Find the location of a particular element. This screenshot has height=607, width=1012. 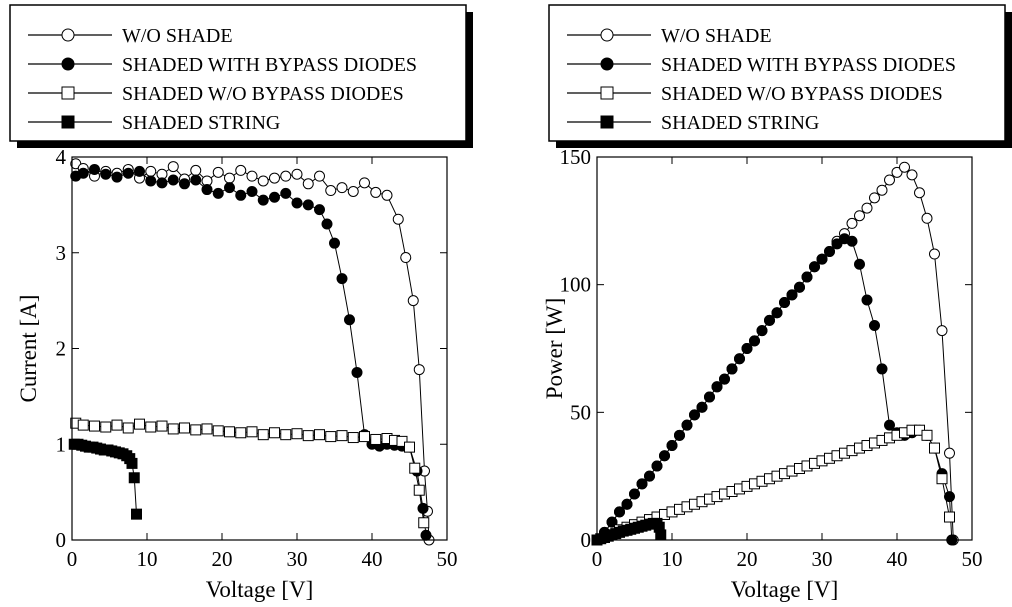

y-tick-label: 0 is located at coordinates (61, 540).